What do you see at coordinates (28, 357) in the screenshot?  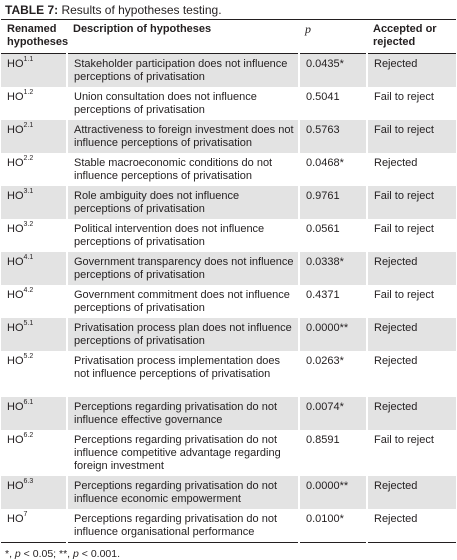 I see `hypothesis-code-index: 5.2` at bounding box center [28, 357].